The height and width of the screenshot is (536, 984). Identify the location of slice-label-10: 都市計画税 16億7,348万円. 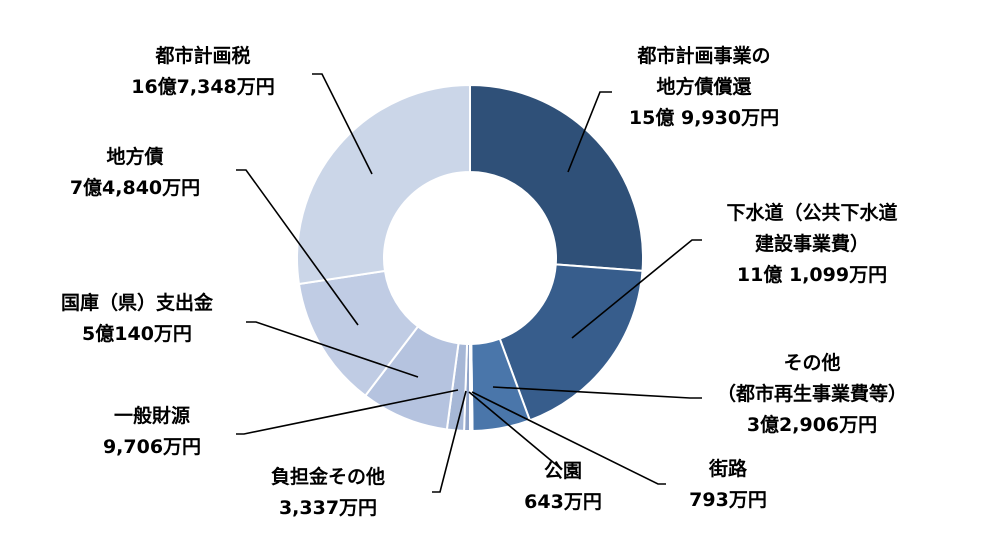
(203, 71).